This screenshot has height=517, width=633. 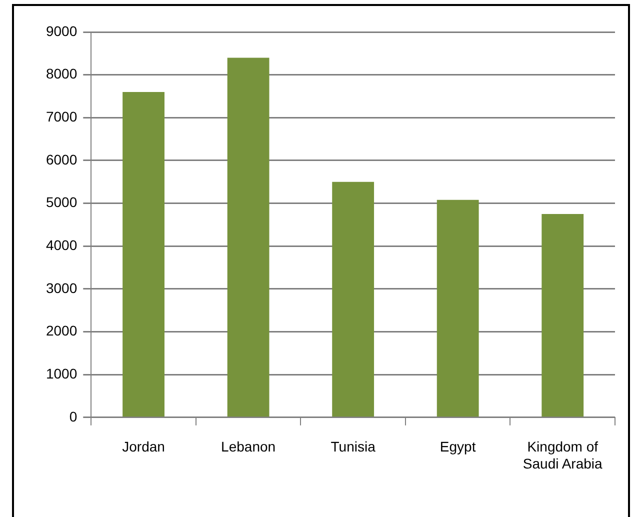 What do you see at coordinates (353, 446) in the screenshot?
I see `x-tick-label: Tunisia` at bounding box center [353, 446].